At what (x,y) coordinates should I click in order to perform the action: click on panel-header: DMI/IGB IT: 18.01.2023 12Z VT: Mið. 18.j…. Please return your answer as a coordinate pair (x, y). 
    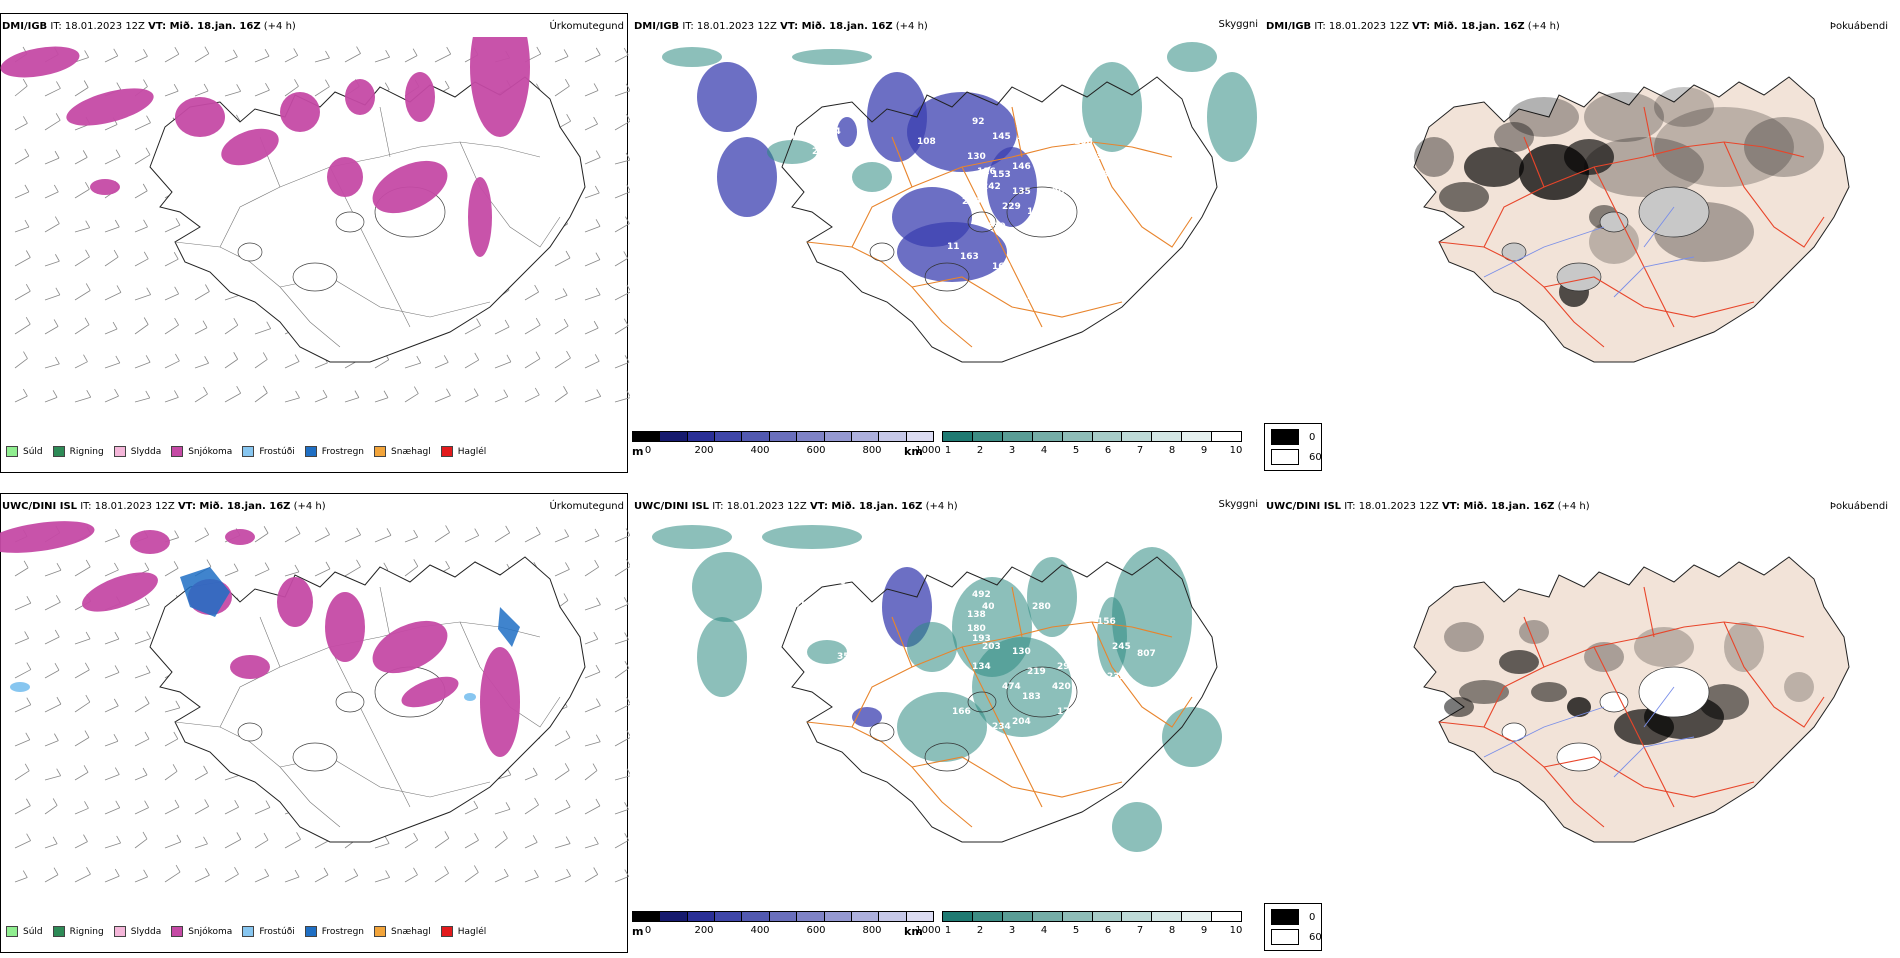
    Looking at the image, I should click on (781, 26).